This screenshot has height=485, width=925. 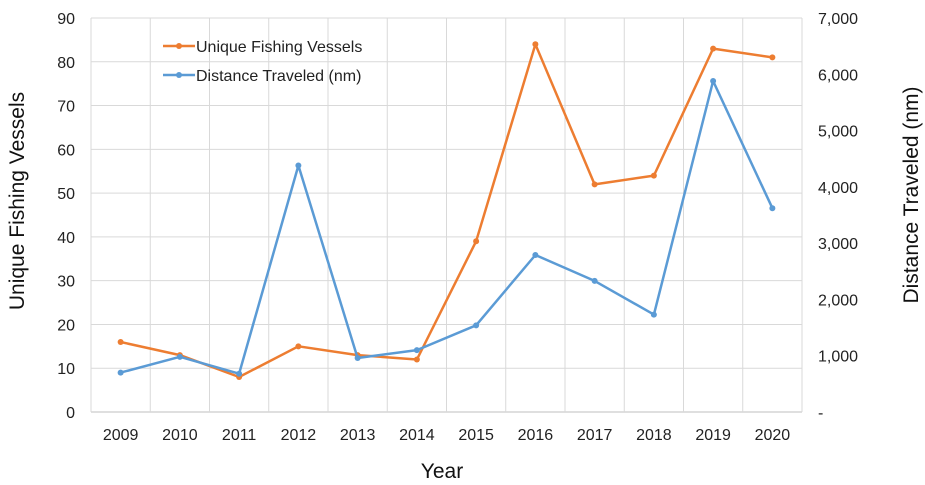 What do you see at coordinates (838, 244) in the screenshot?
I see `right-tick-label: 3,000` at bounding box center [838, 244].